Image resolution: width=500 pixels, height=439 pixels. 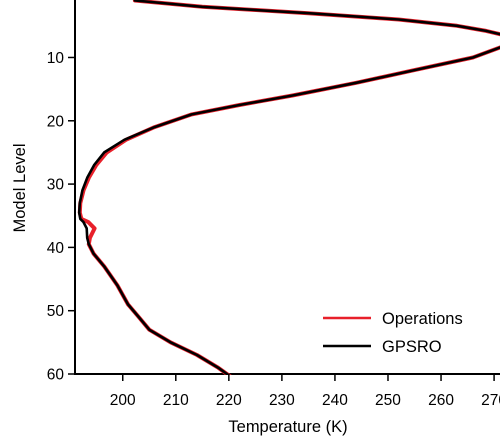 I want to click on y-tick-label: 10, so click(x=56, y=58).